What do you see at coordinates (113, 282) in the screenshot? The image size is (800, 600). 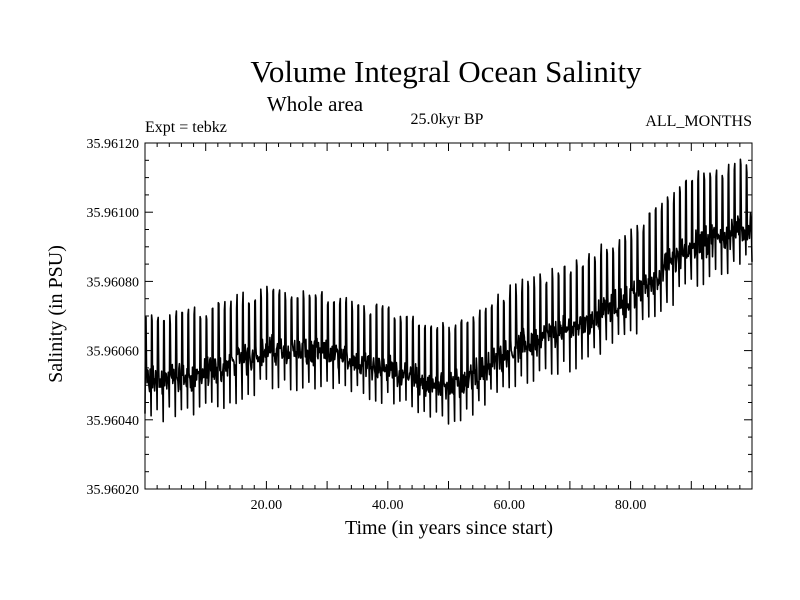 I see `y-tick-label: 35.96080` at bounding box center [113, 282].